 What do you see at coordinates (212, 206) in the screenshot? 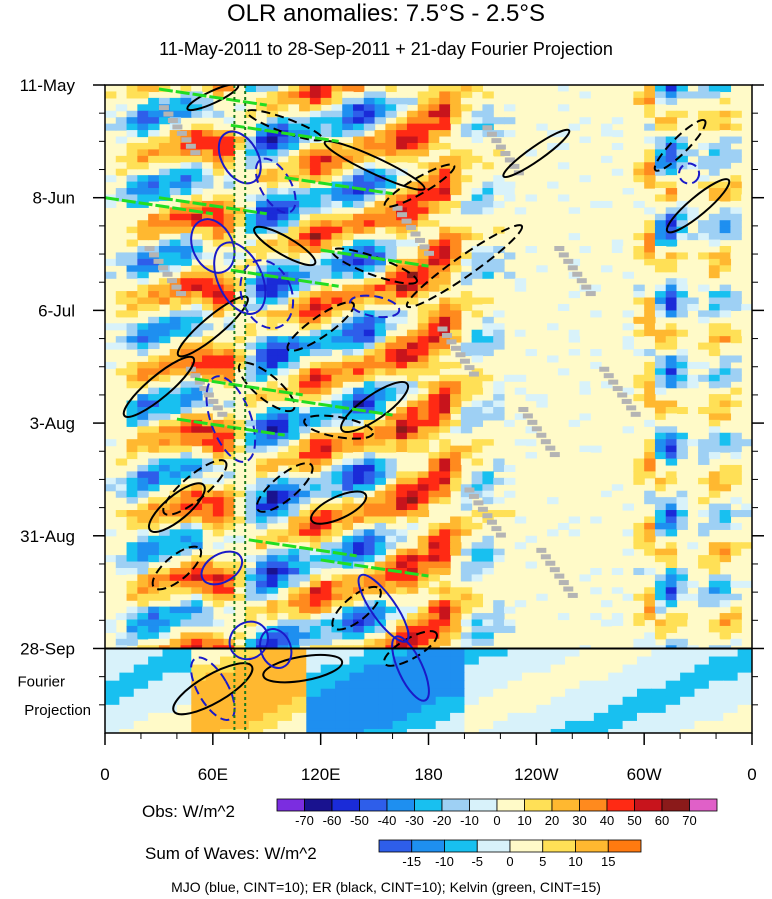
I see `kelvin-contour` at bounding box center [212, 206].